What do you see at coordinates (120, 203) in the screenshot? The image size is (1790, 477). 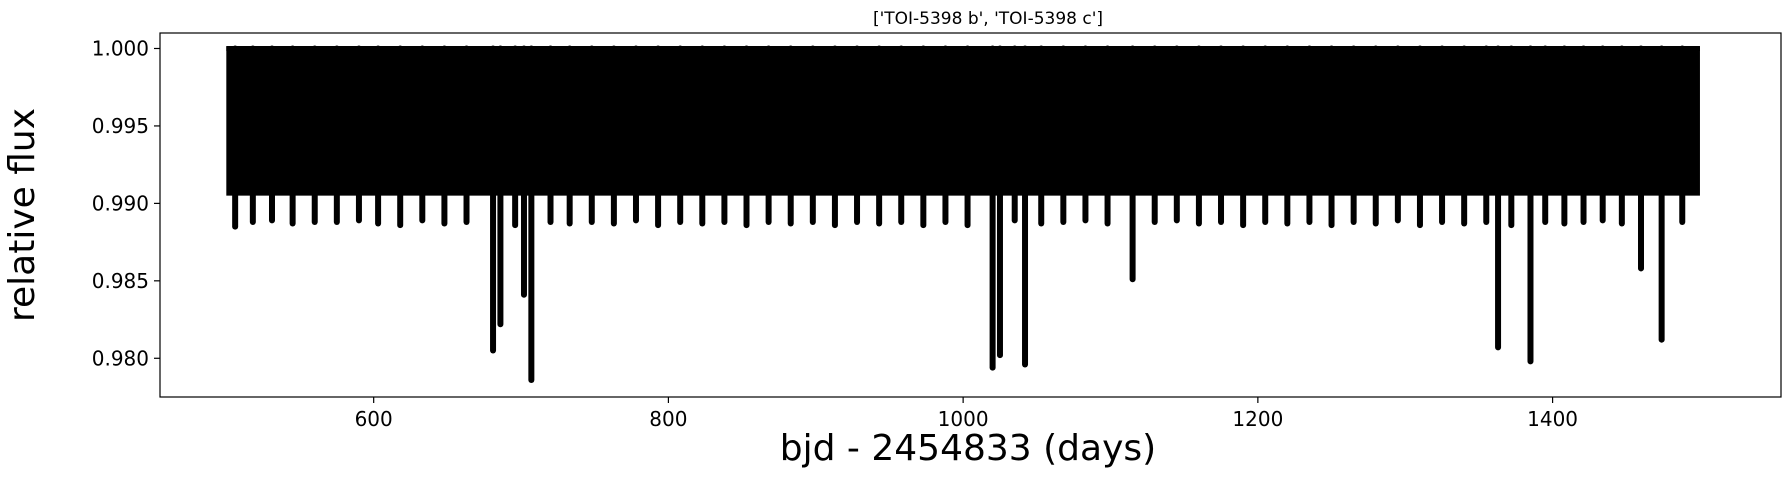 I see `y-tick-label: 0.990` at bounding box center [120, 203].